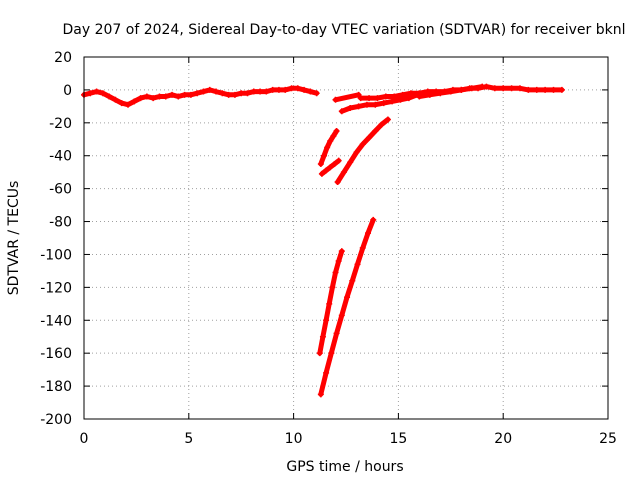 This screenshot has width=640, height=480. I want to click on x-tick-label: 0, so click(84, 439).